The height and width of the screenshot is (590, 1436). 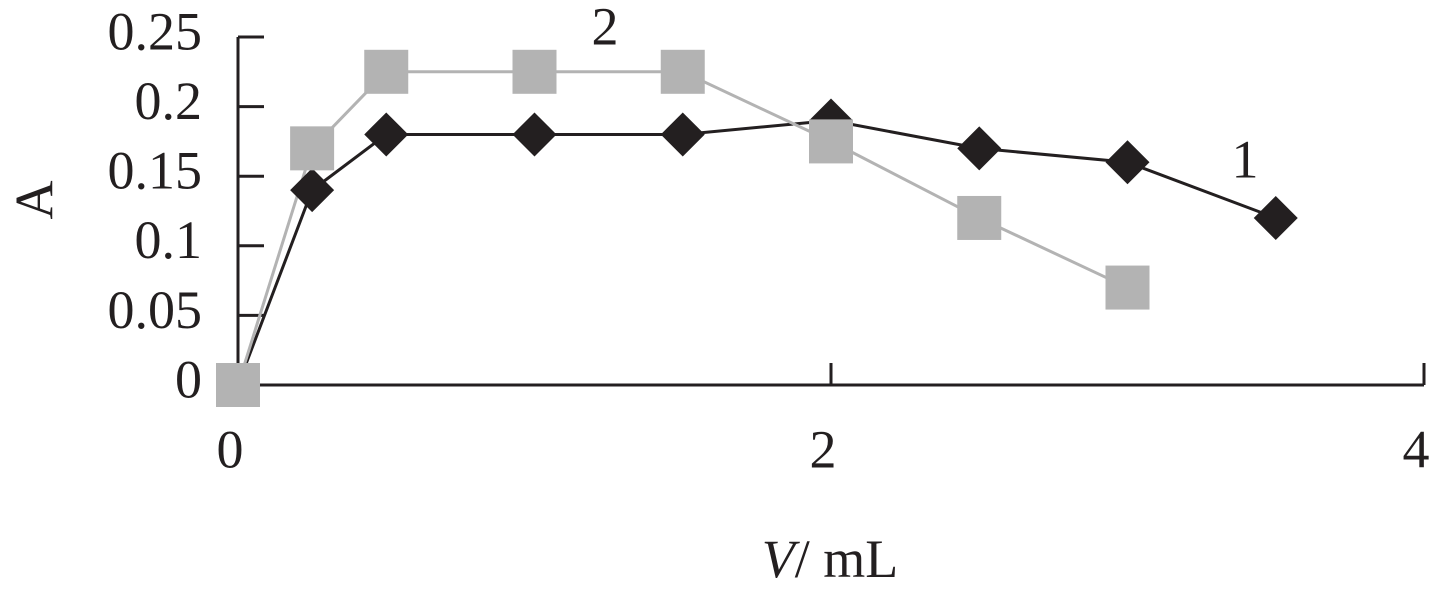 I want to click on x-axis-label: V/ mL, so click(x=830, y=559).